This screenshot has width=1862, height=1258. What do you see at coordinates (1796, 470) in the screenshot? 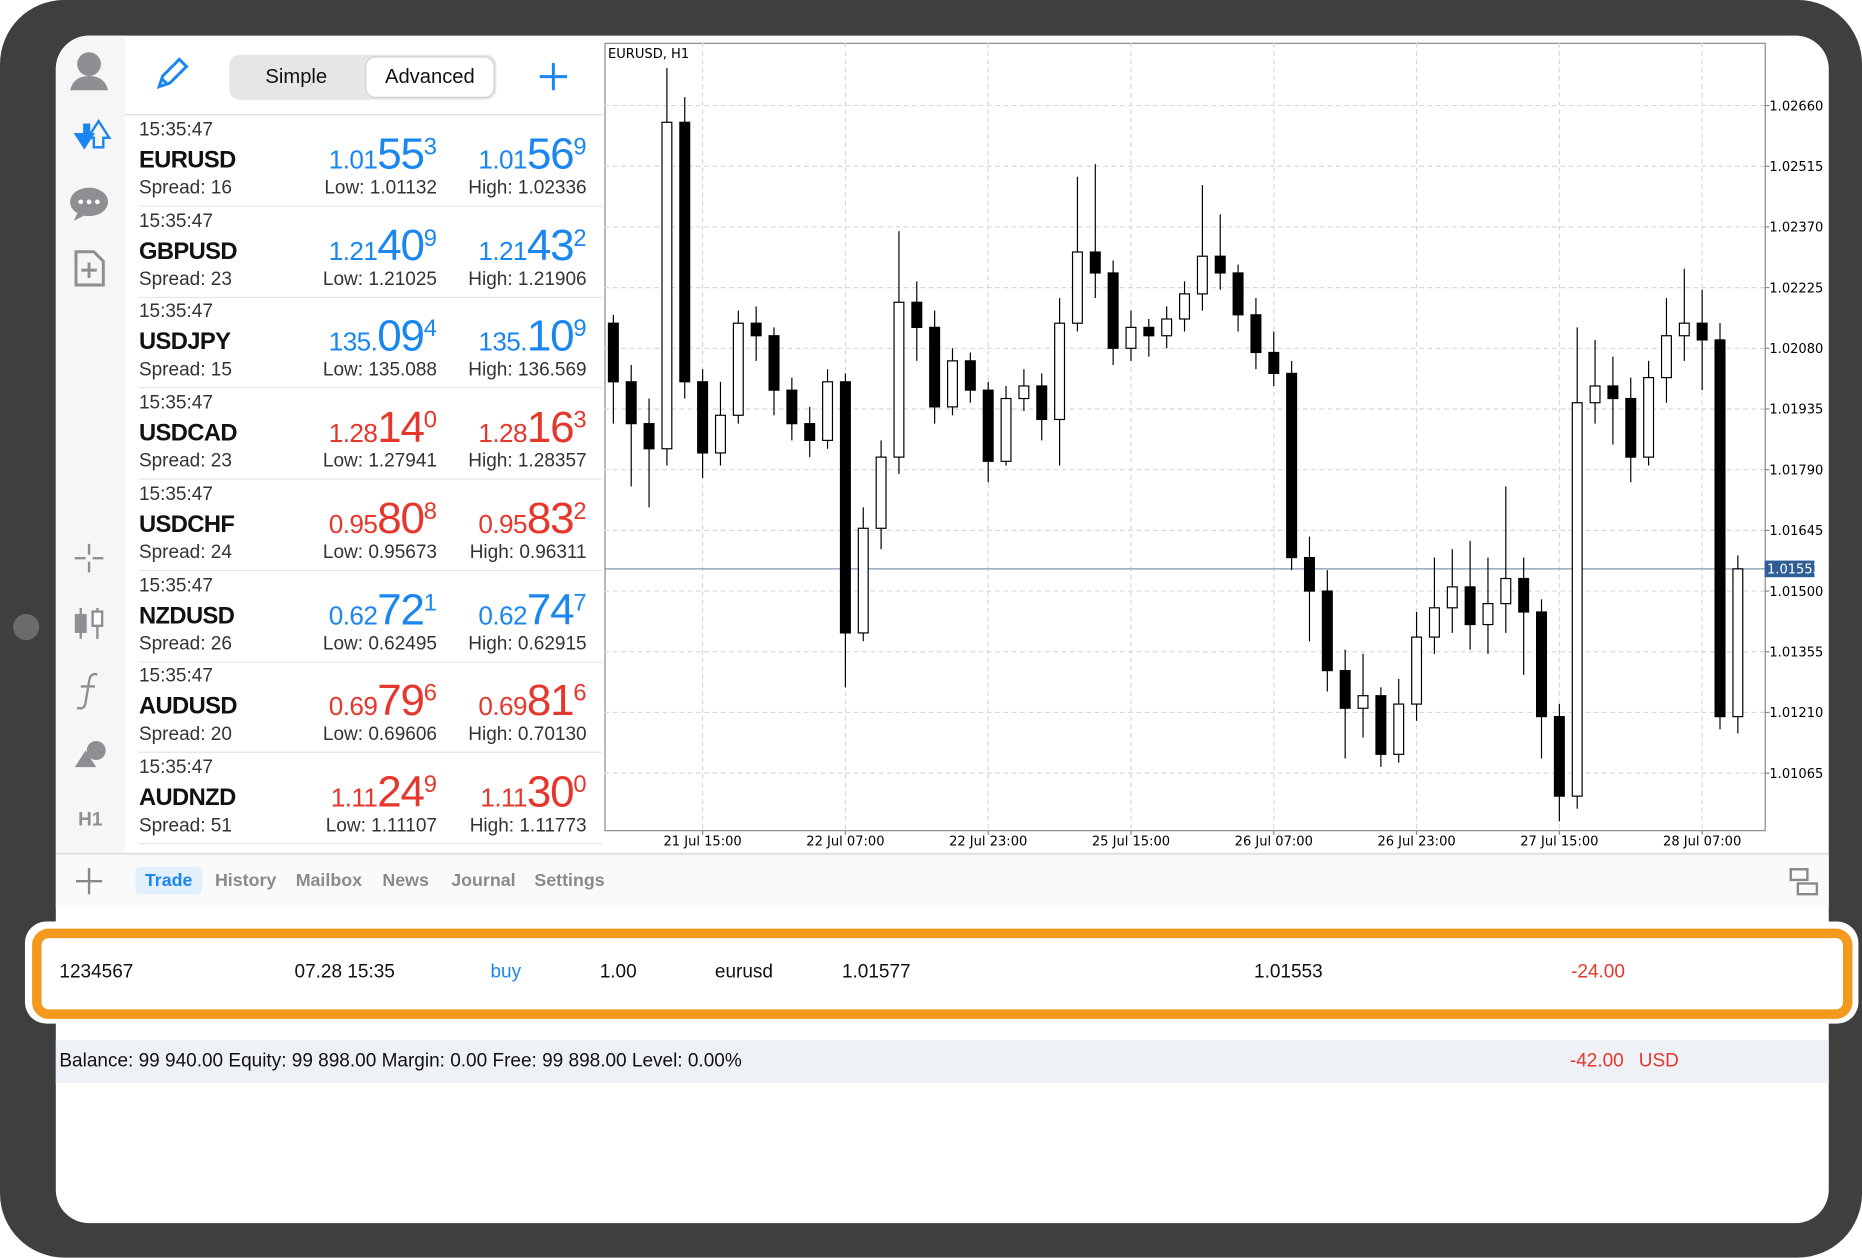
I see `y-tick-label: 1.01790` at bounding box center [1796, 470].